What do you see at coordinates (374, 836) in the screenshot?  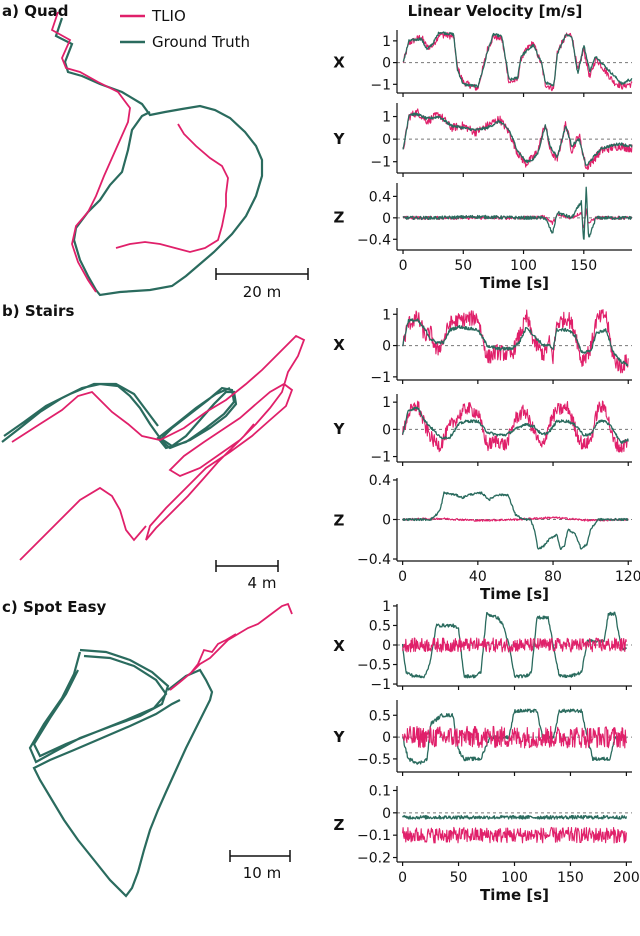 I see `y-tick-label: −0.1` at bounding box center [374, 836].